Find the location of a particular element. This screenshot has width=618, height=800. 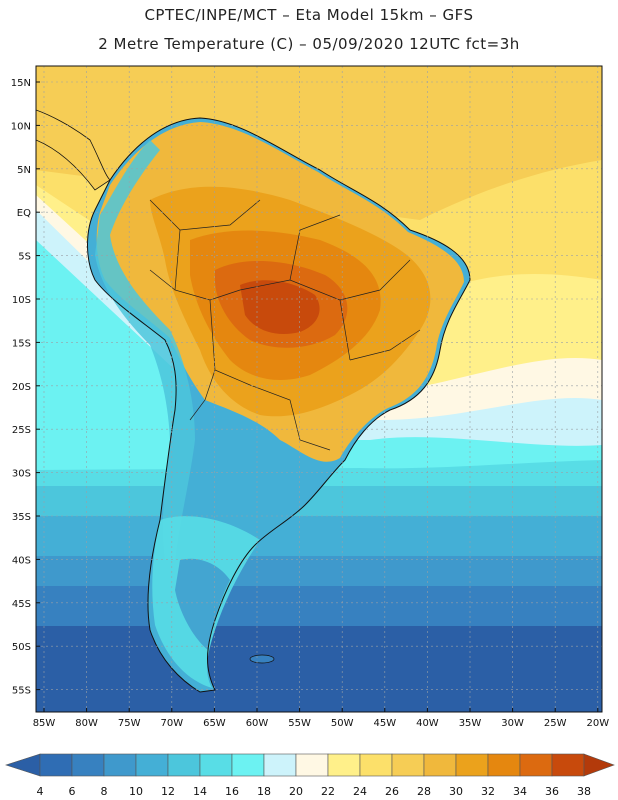

lon-tick-label: 55W is located at coordinates (299, 723).